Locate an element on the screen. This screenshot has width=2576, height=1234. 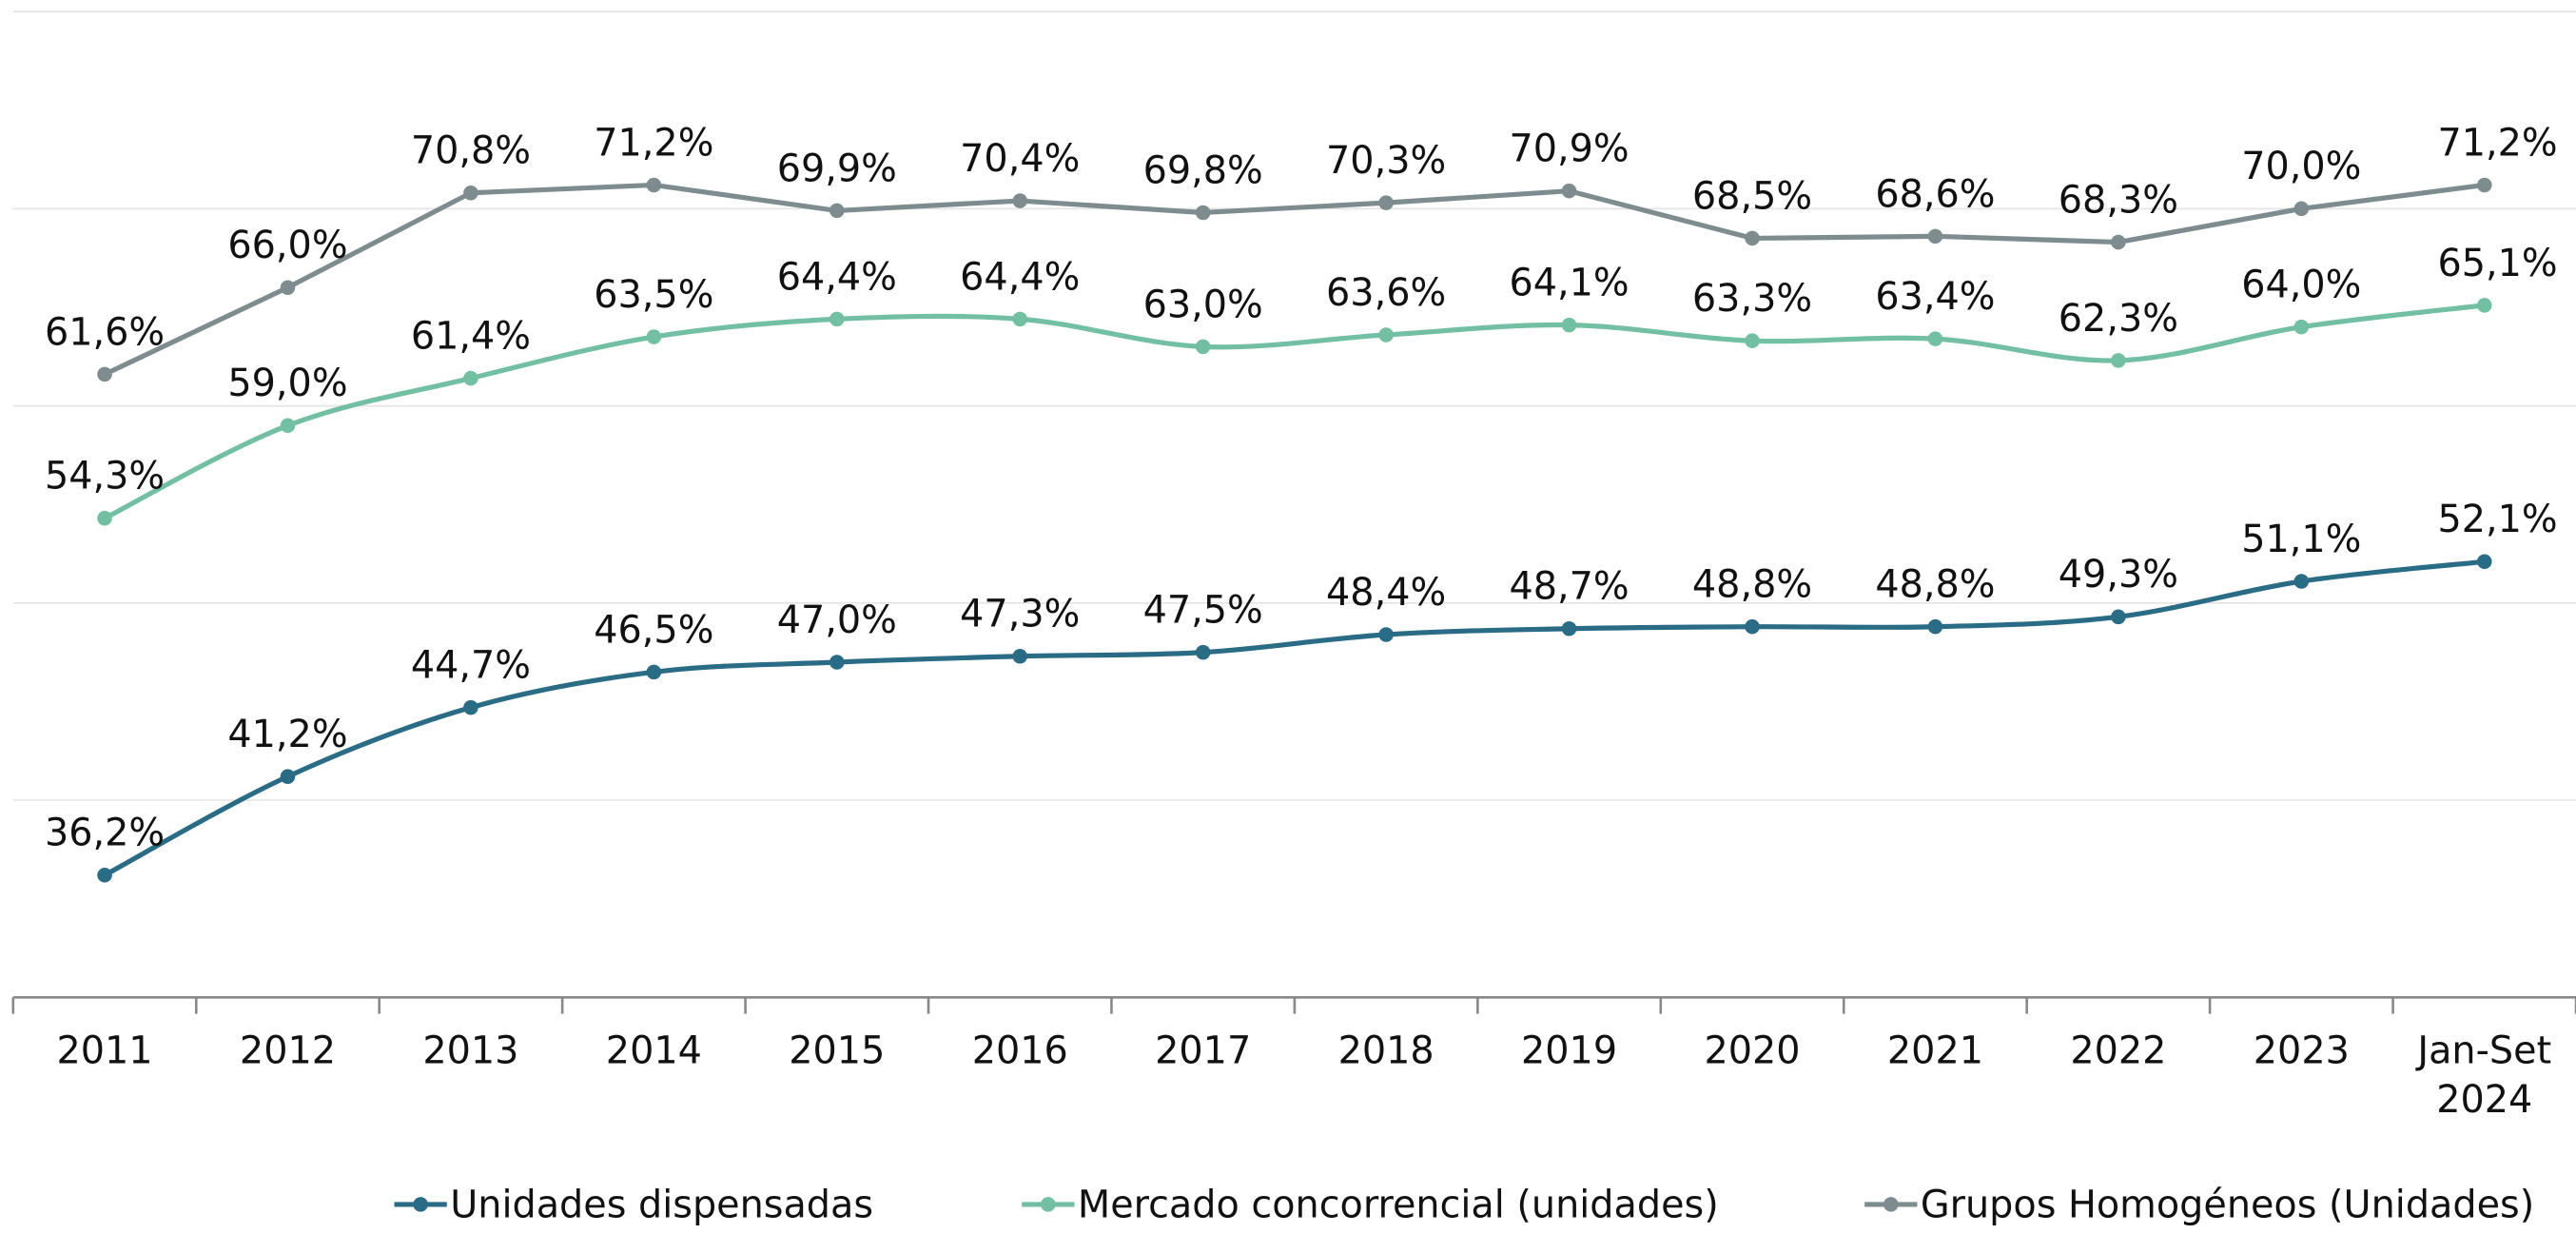
data-label: 47,3% is located at coordinates (1020, 615).